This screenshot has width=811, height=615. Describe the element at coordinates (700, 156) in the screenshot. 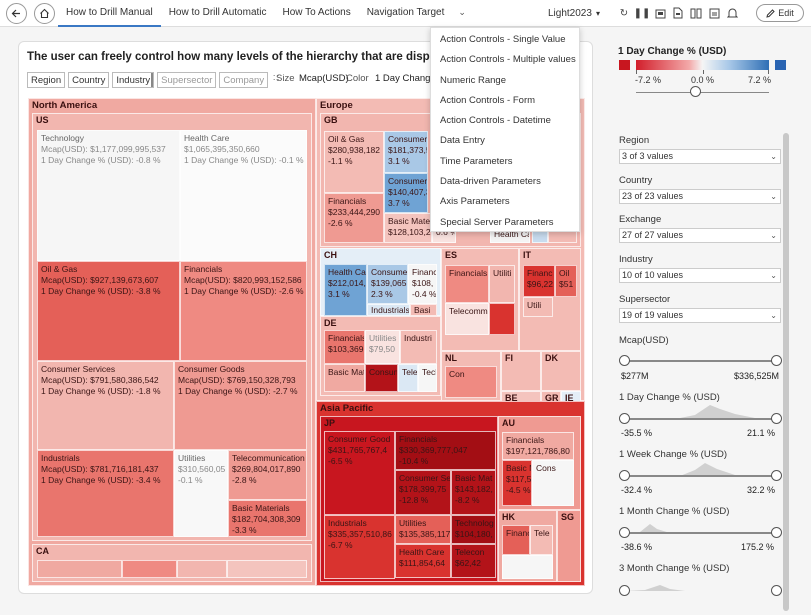

I see `filter-select-region: 3 of 3 values ⌄` at that location.